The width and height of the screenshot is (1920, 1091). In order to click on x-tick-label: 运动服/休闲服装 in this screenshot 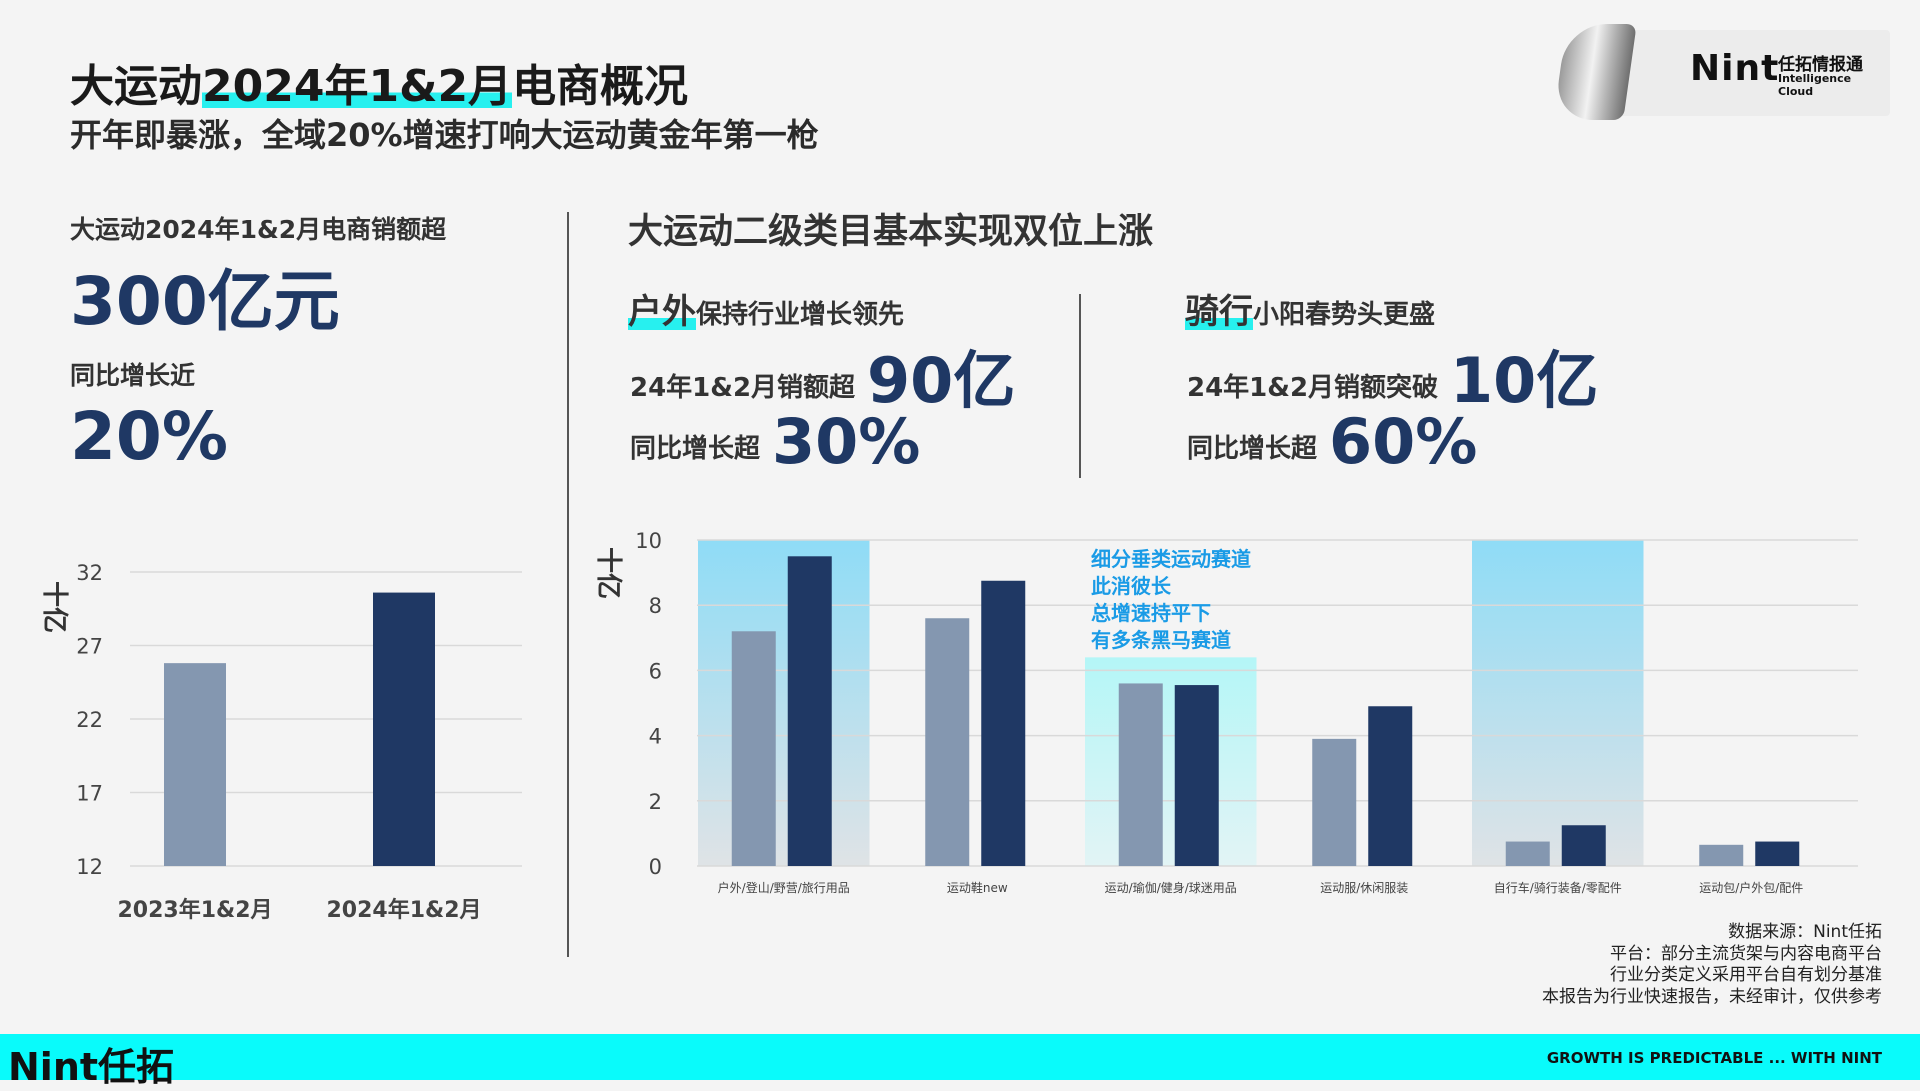, I will do `click(1364, 888)`.